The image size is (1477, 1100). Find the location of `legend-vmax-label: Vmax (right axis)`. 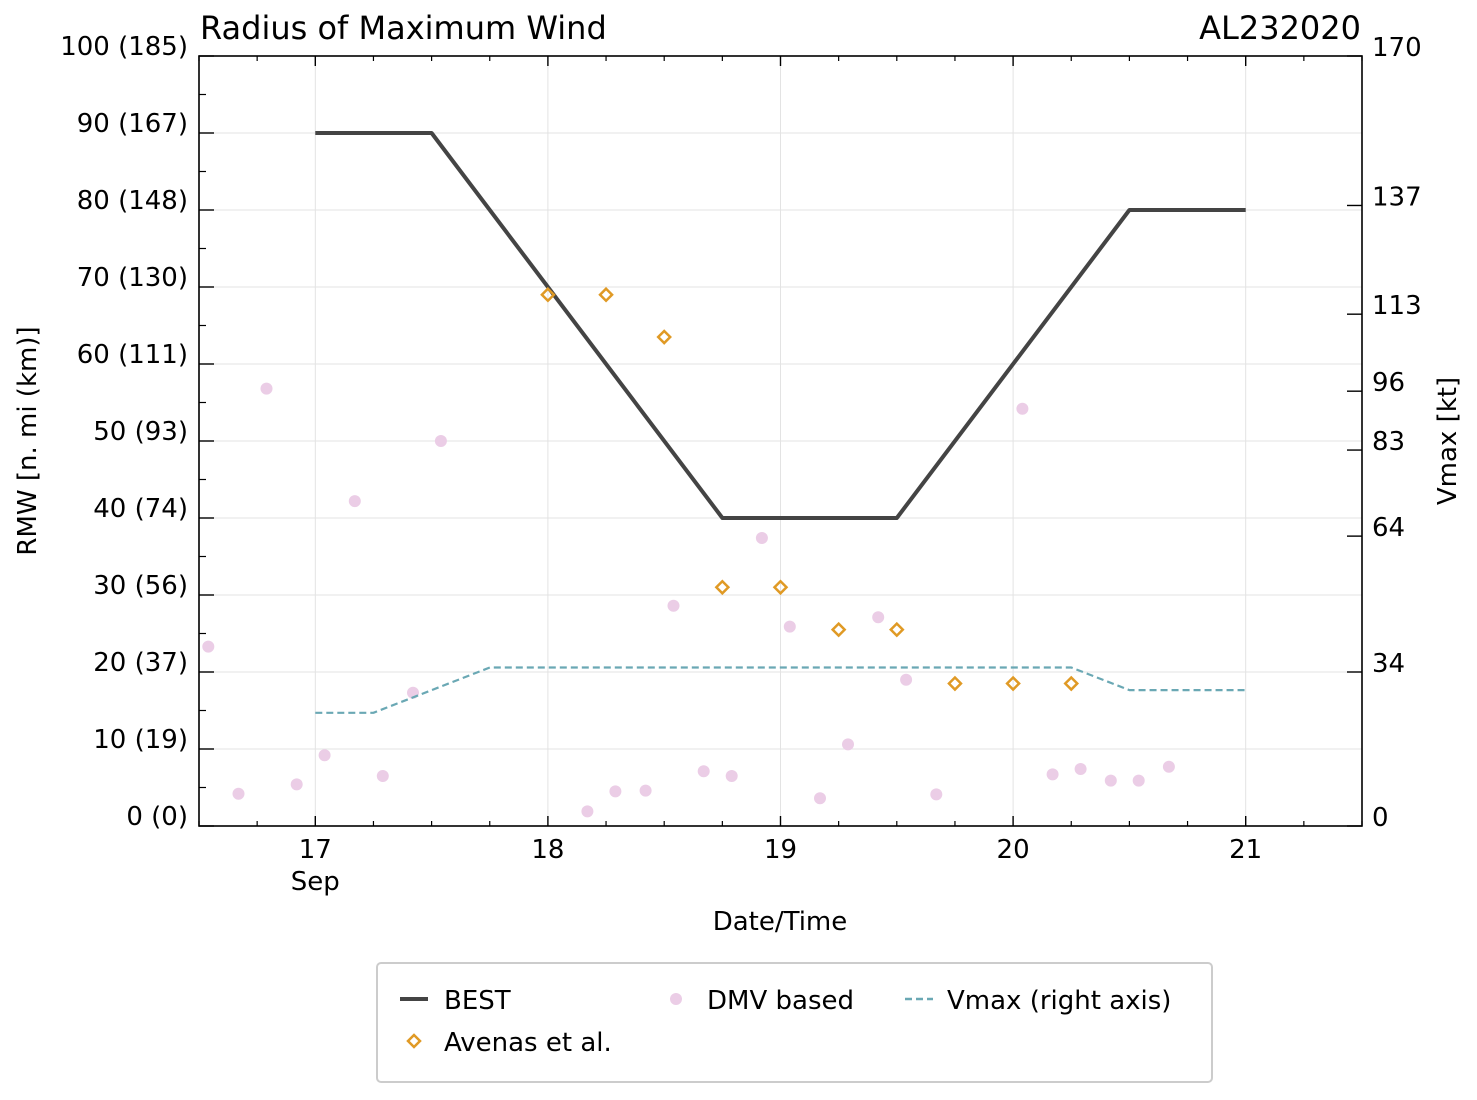

legend-vmax-label: Vmax (right axis) is located at coordinates (1059, 1001).